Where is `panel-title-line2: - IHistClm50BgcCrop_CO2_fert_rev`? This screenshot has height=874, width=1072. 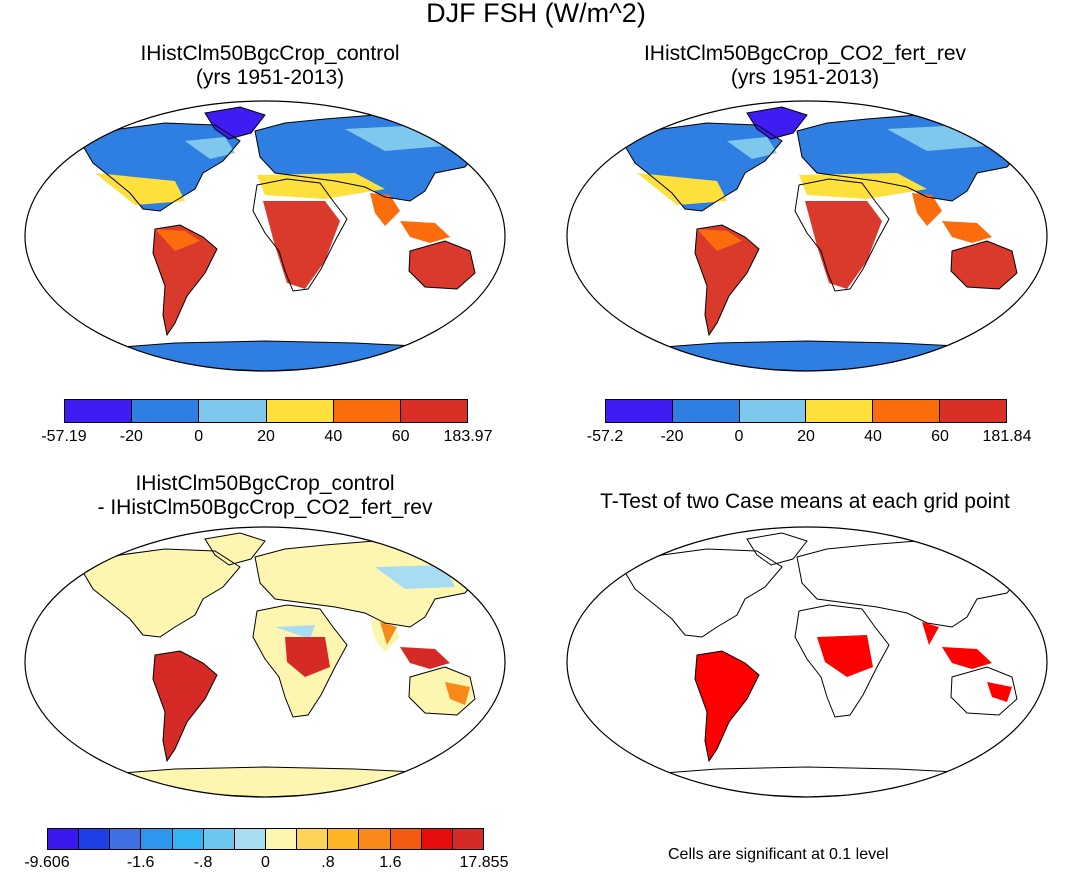
panel-title-line2: - IHistClm50BgcCrop_CO2_fert_rev is located at coordinates (265, 507).